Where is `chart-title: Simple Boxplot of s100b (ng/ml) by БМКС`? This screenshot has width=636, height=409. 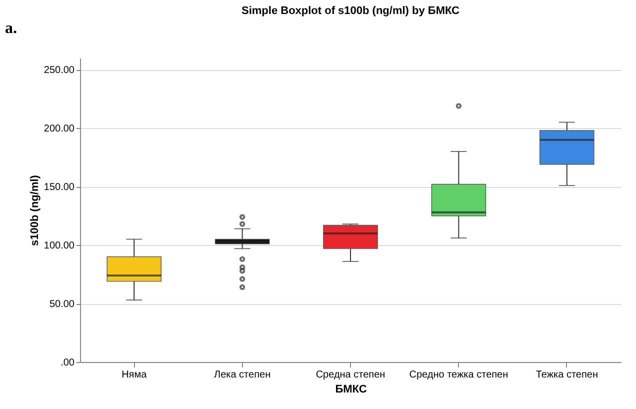
chart-title: Simple Boxplot of s100b (ng/ml) by БМКС is located at coordinates (351, 11).